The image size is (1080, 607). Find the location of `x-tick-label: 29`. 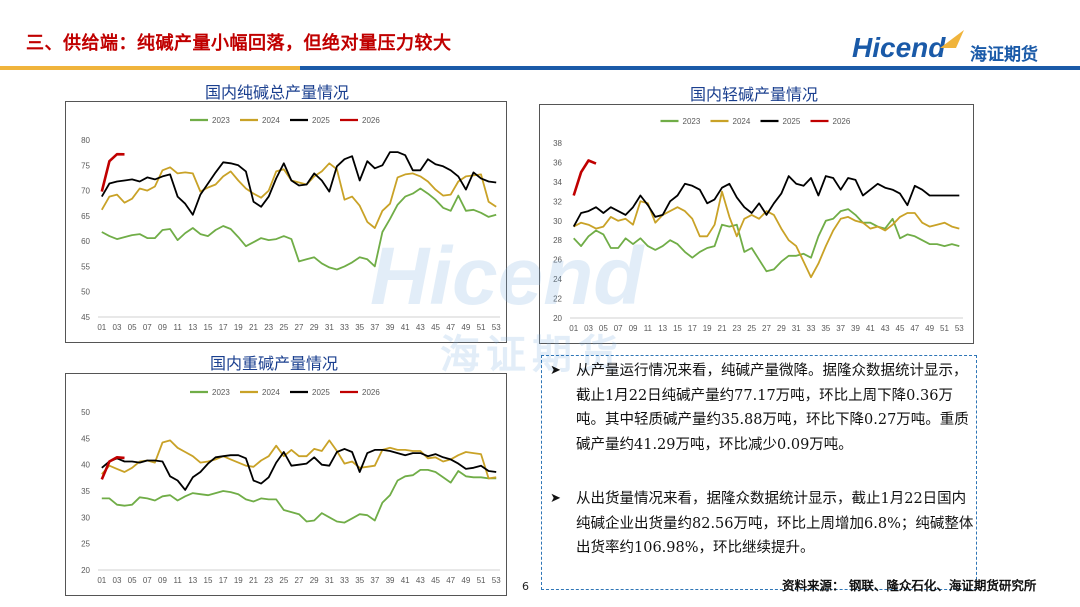

x-tick-label: 29 is located at coordinates (314, 327).